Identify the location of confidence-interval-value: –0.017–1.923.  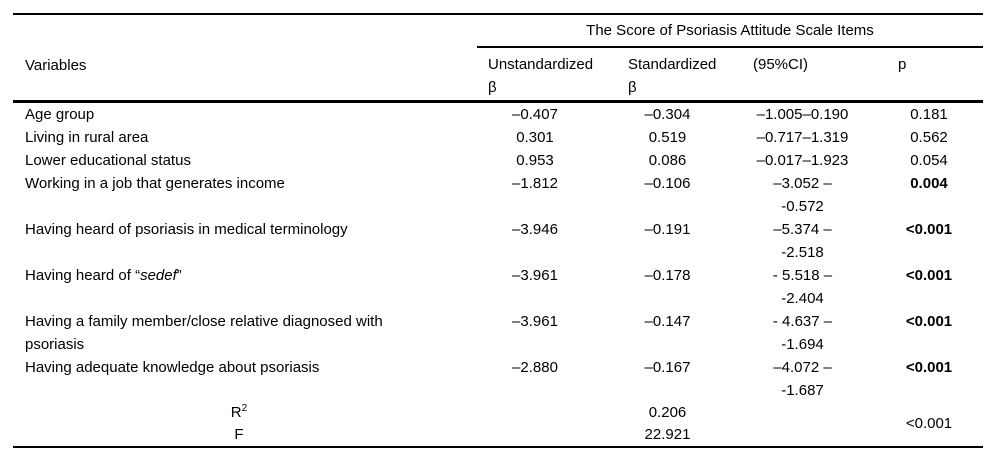
(802, 160).